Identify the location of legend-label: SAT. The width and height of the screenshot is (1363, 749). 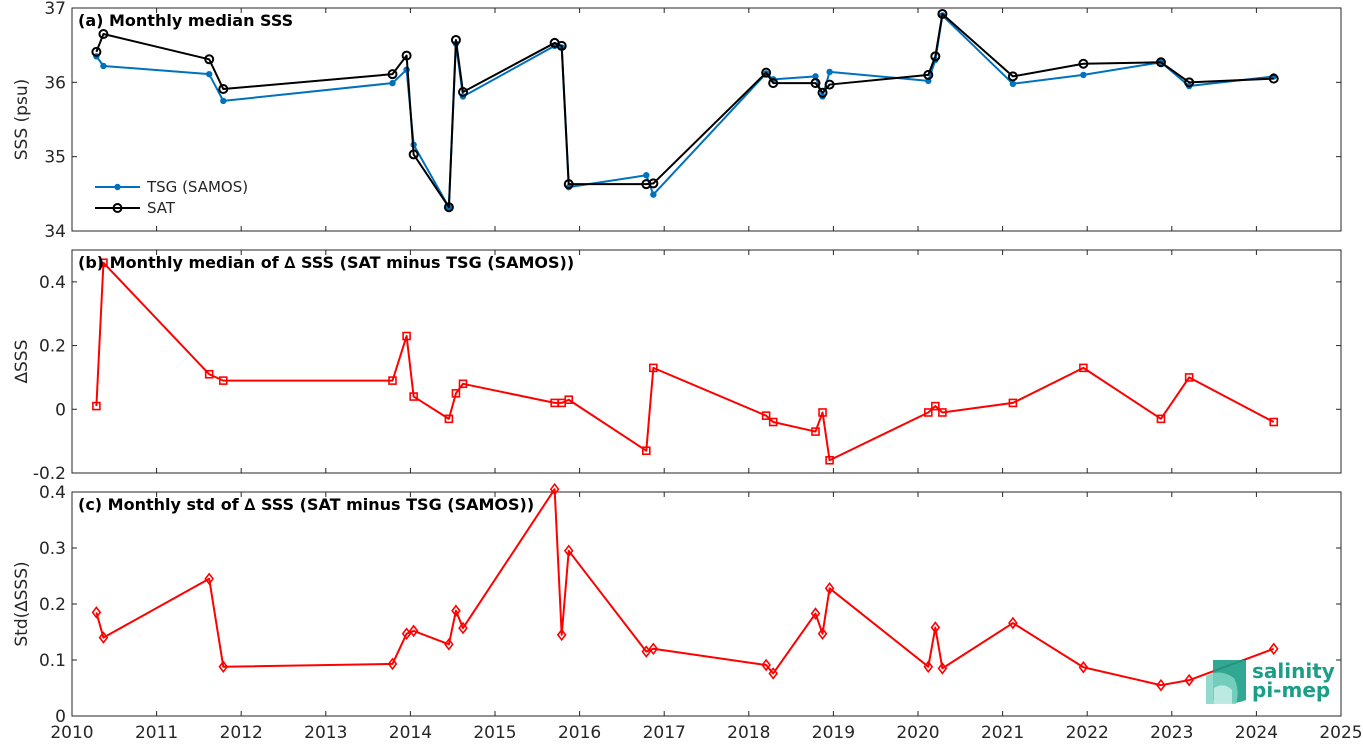
(161, 208).